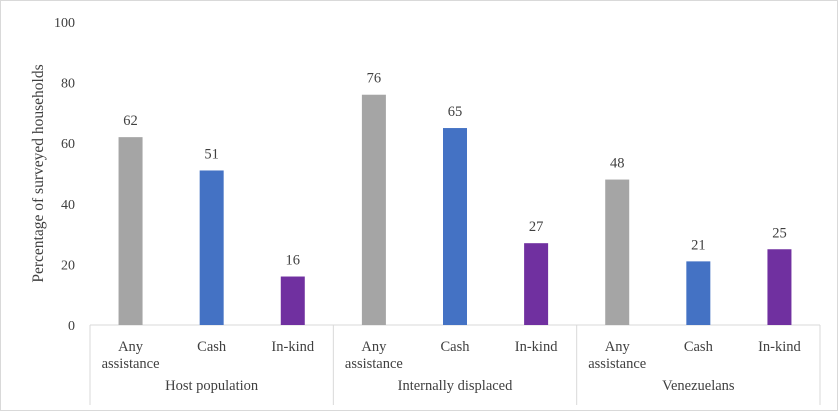  What do you see at coordinates (698, 386) in the screenshot?
I see `group-label: Venezuelans` at bounding box center [698, 386].